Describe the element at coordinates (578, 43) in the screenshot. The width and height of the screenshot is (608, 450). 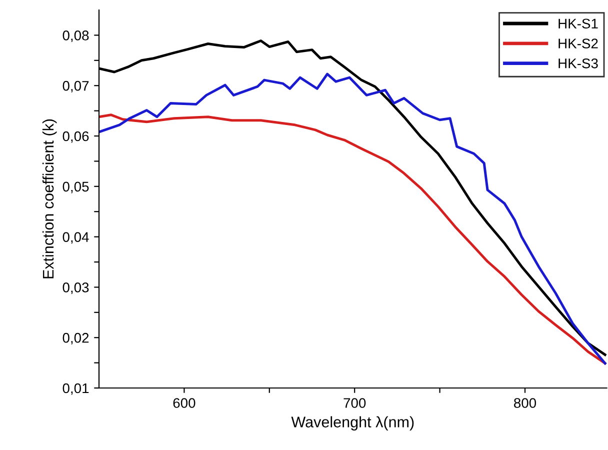
I see `legend-label: HK-S2` at that location.